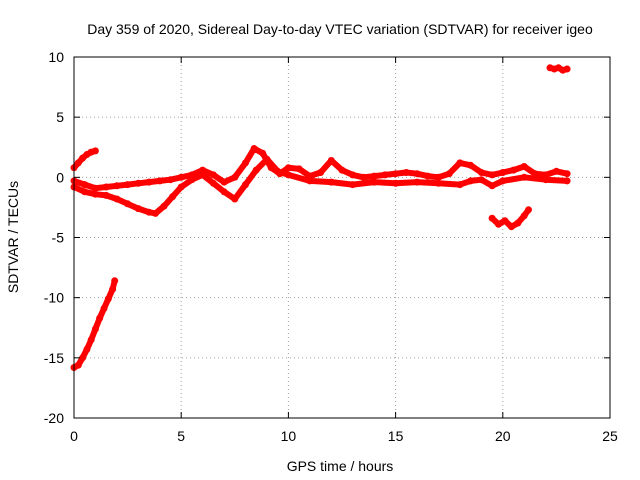 The width and height of the screenshot is (640, 480). I want to click on series-trace, so click(94, 324).